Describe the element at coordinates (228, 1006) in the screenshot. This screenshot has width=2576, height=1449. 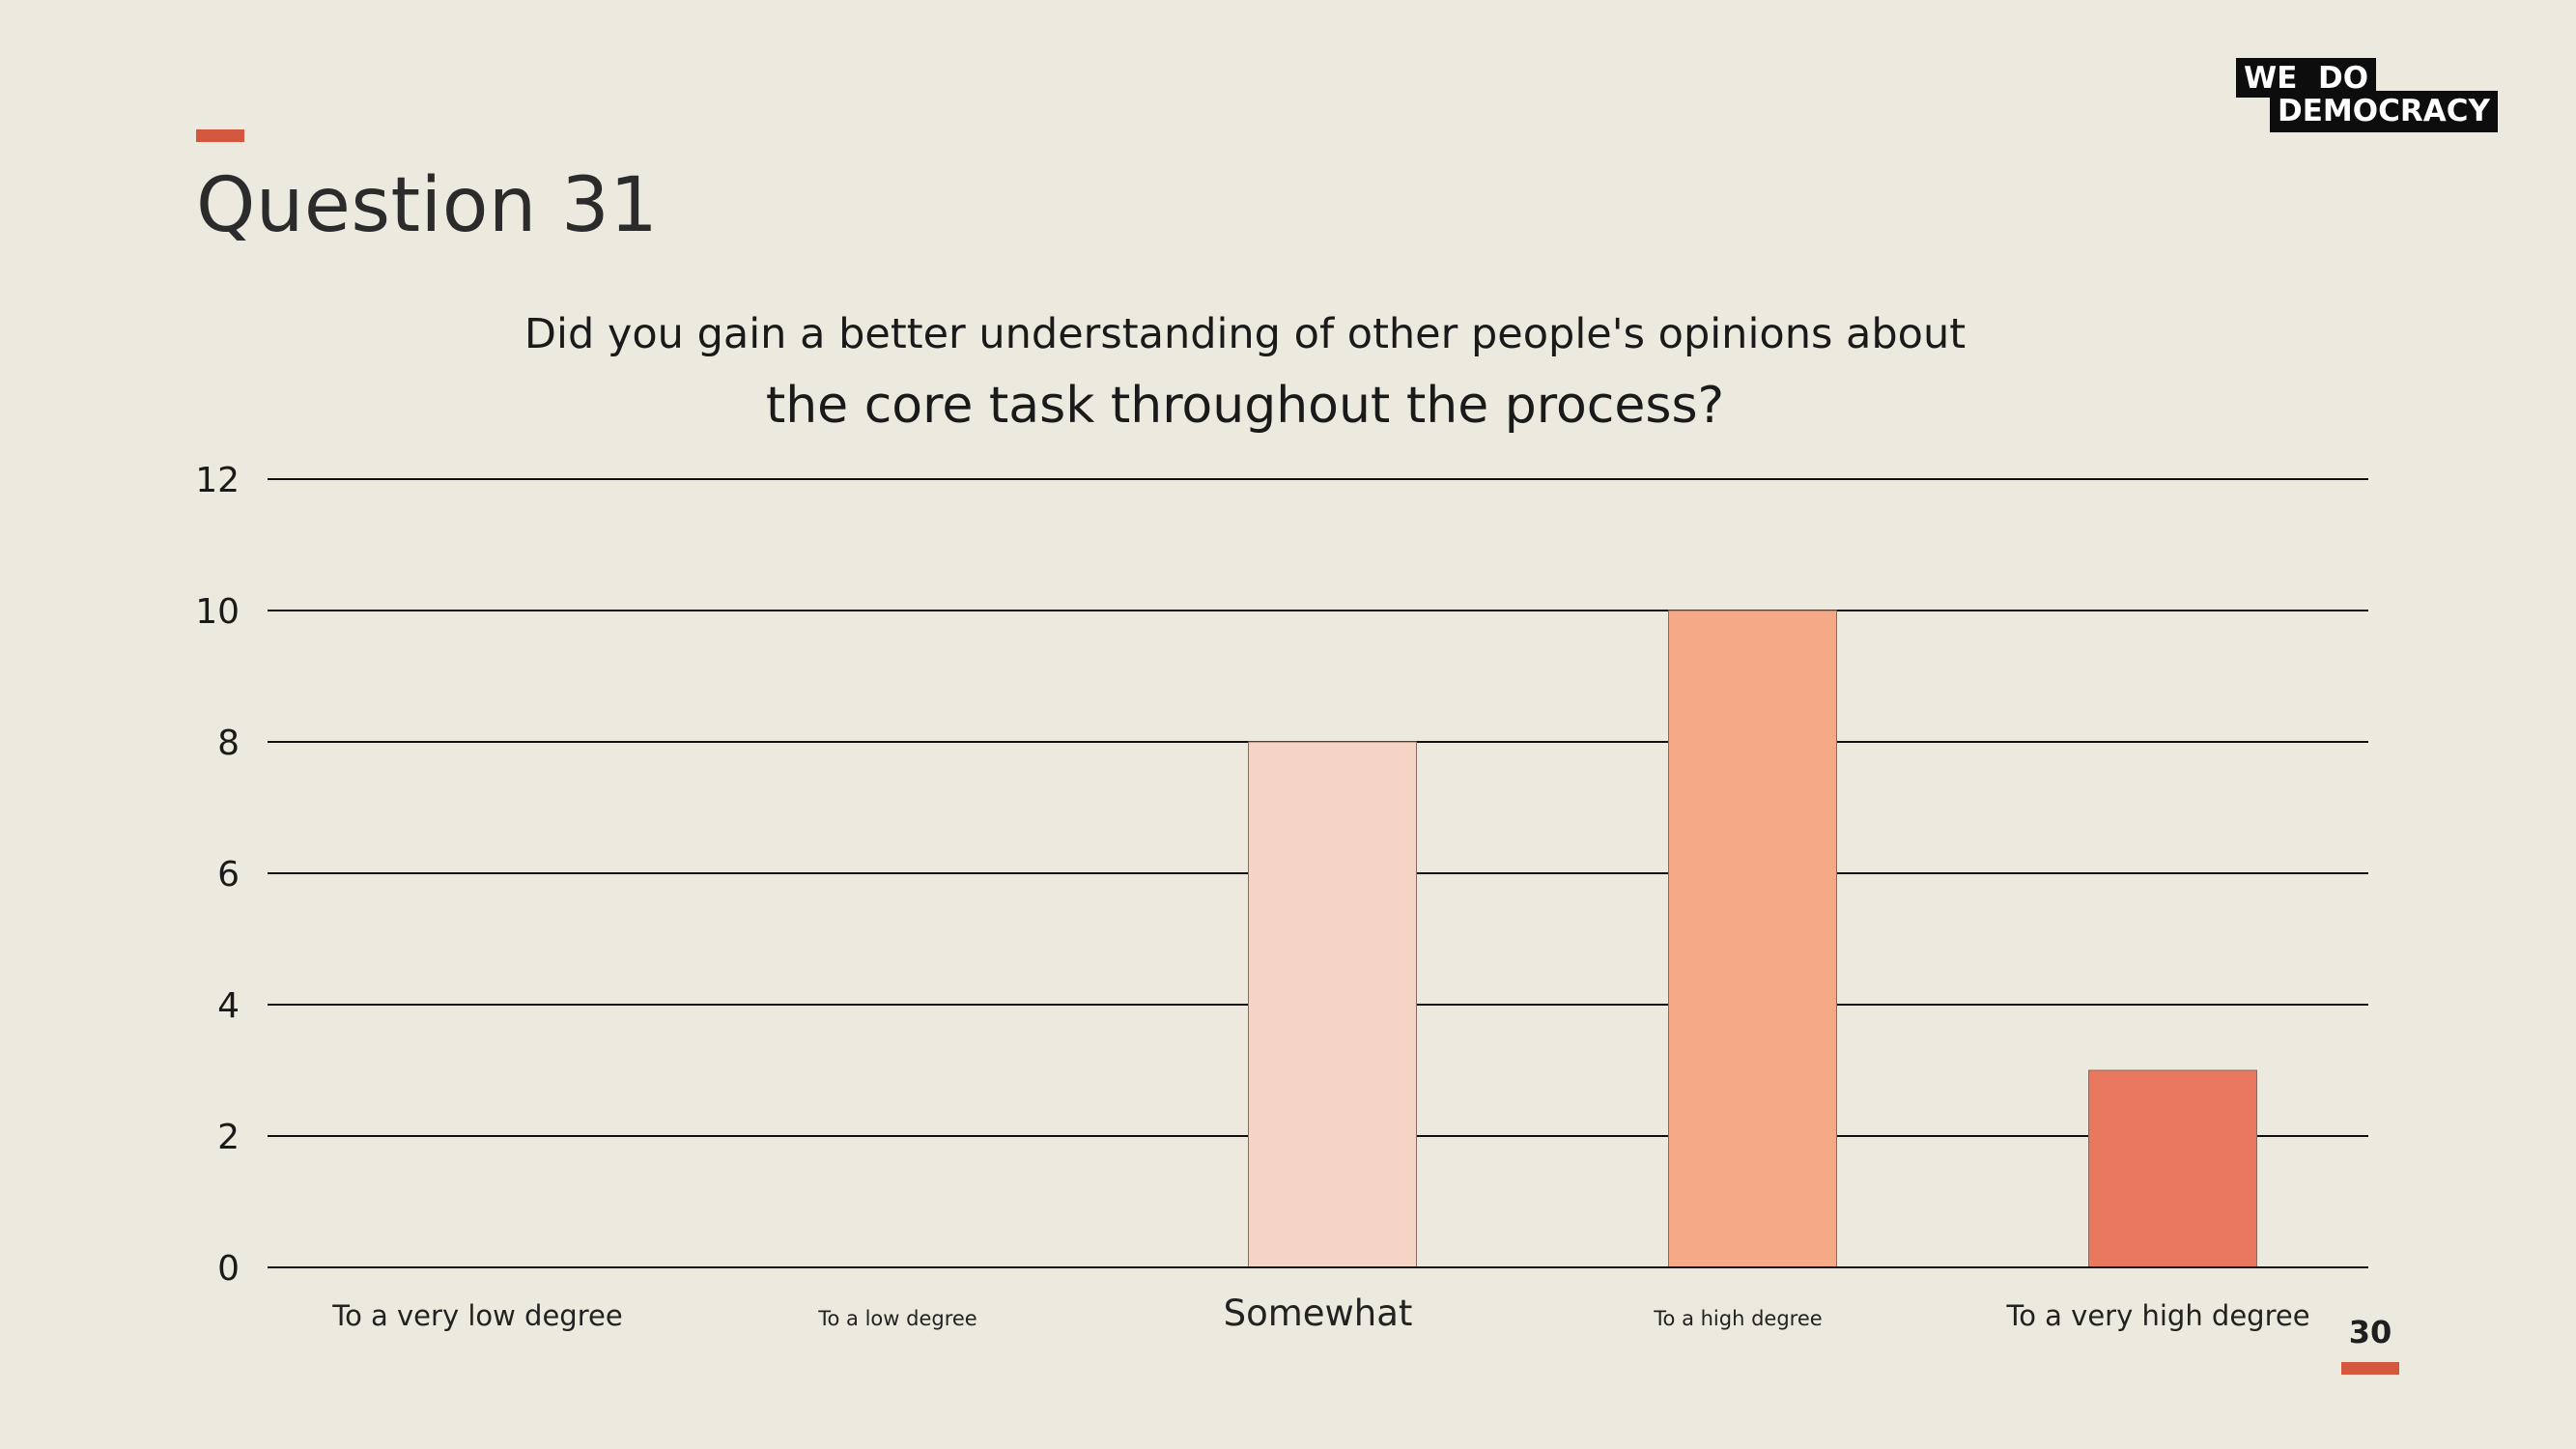
I see `y-tick-label: 4` at that location.